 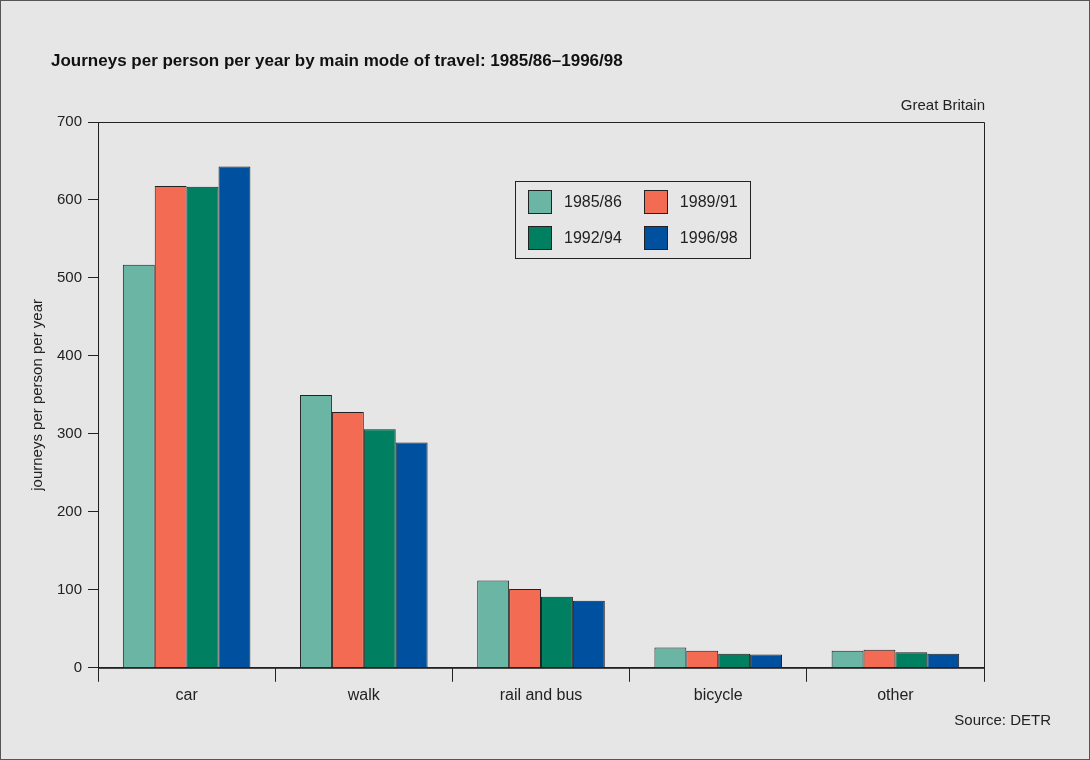 What do you see at coordinates (70, 588) in the screenshot?
I see `y-tick-label: 100` at bounding box center [70, 588].